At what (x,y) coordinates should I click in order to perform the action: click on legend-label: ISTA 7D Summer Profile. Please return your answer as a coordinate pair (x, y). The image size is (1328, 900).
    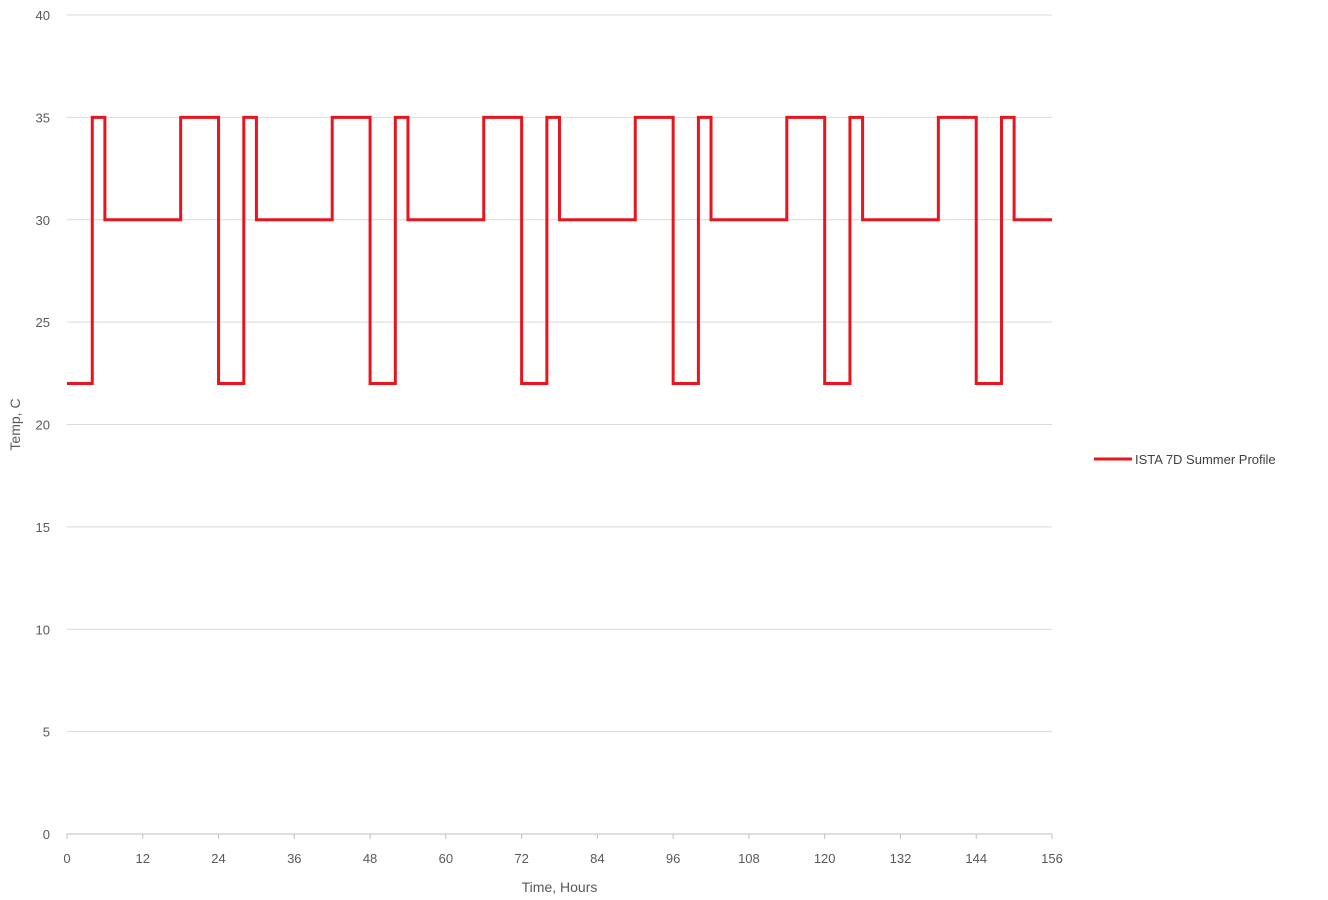
    Looking at the image, I should click on (1205, 459).